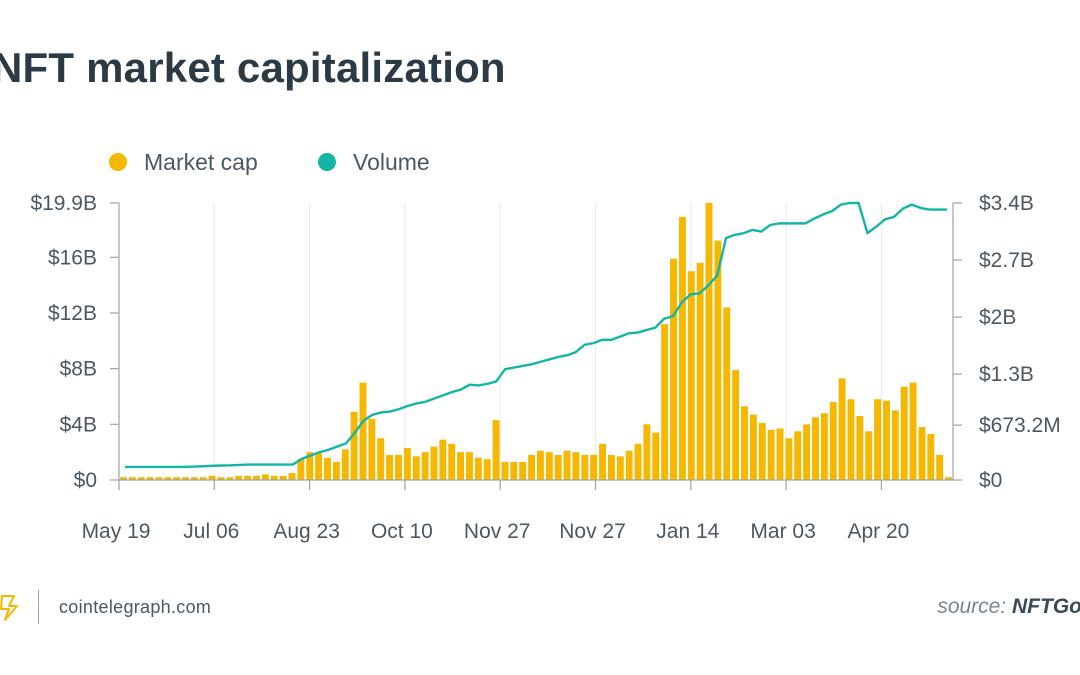  I want to click on x-tick-label-5: Nov 27, so click(592, 531).